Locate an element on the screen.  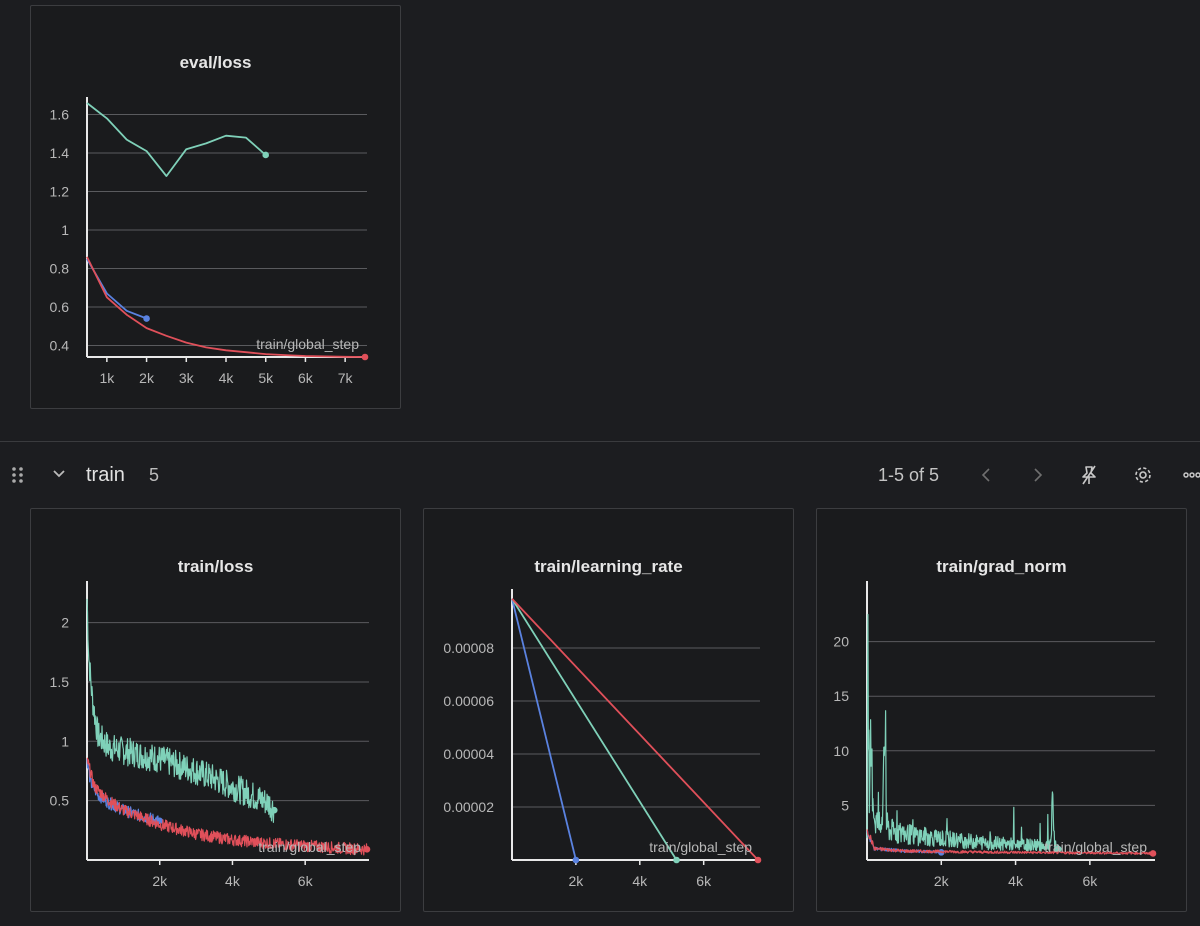
more-icon is located at coordinates (1191, 475).